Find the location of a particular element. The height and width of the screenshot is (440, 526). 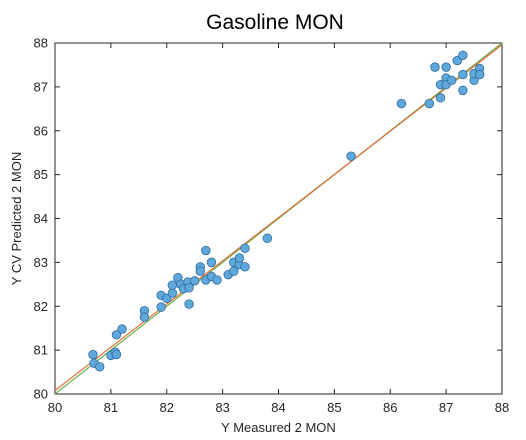

x-tick-label: 83 is located at coordinates (222, 407).